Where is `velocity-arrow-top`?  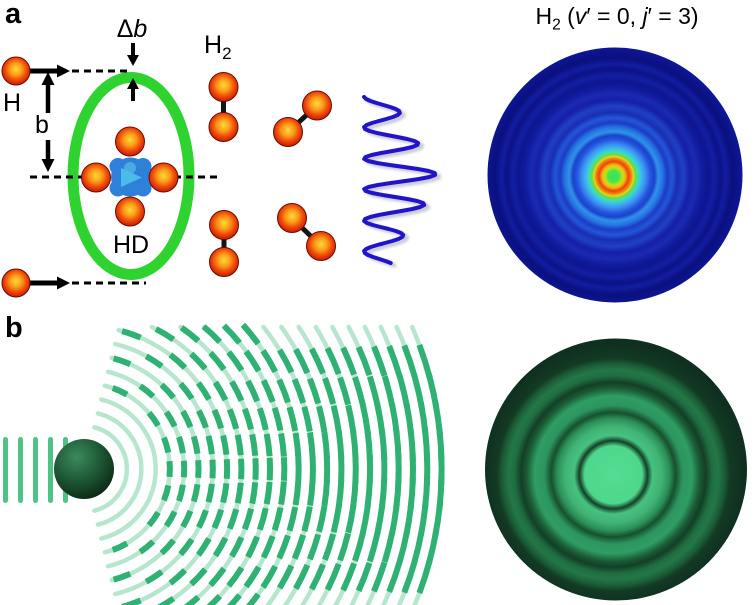
velocity-arrow-top is located at coordinates (49, 71).